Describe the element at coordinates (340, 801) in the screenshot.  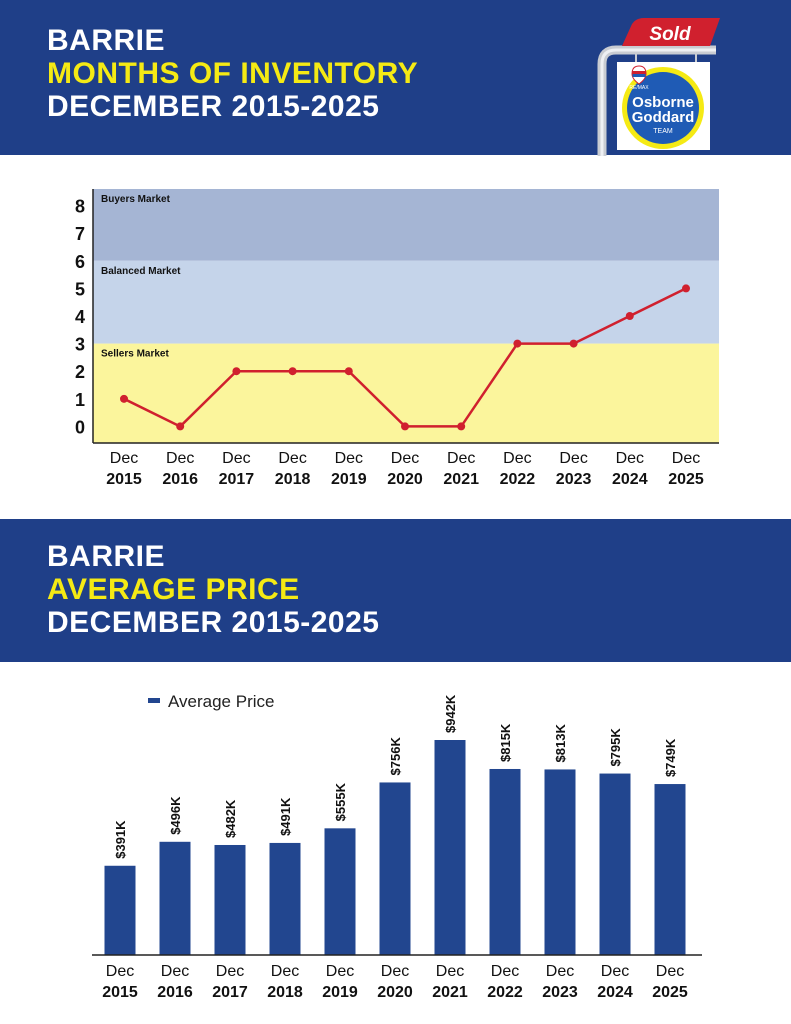
I see `data-label: $555K` at that location.